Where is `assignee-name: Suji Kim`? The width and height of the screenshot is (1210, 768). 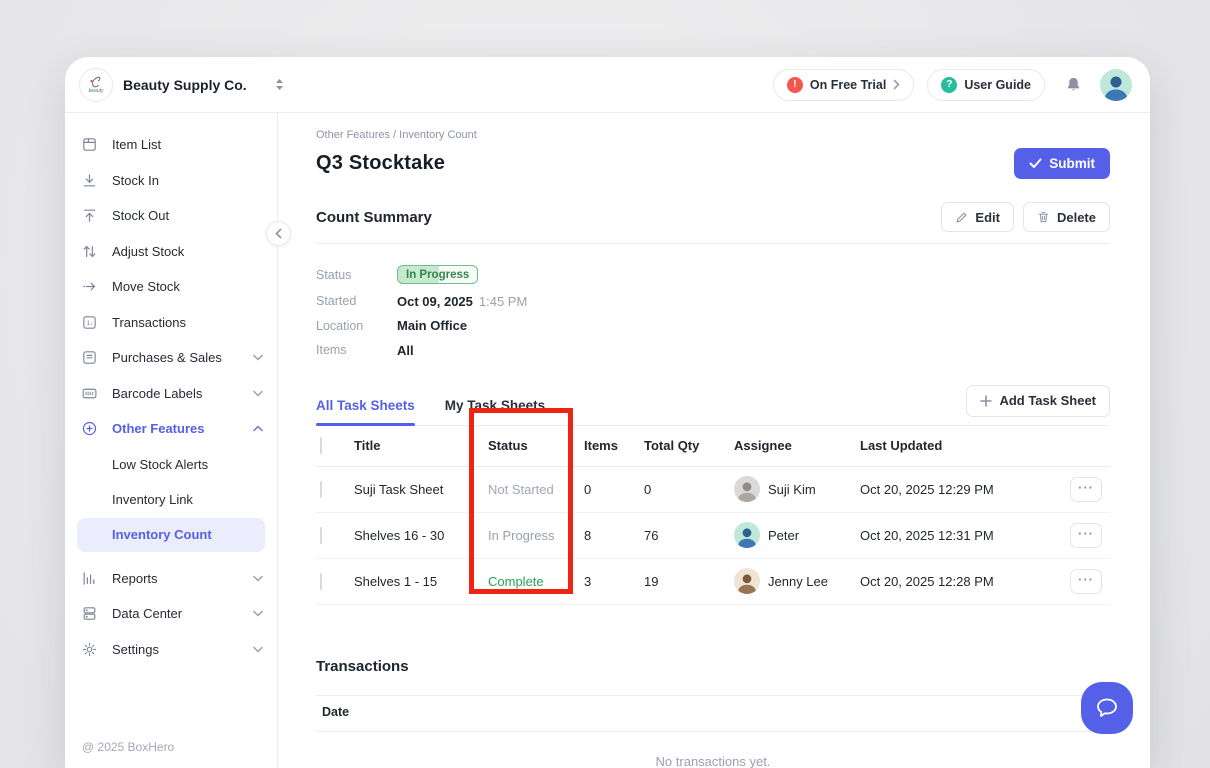 assignee-name: Suji Kim is located at coordinates (792, 489).